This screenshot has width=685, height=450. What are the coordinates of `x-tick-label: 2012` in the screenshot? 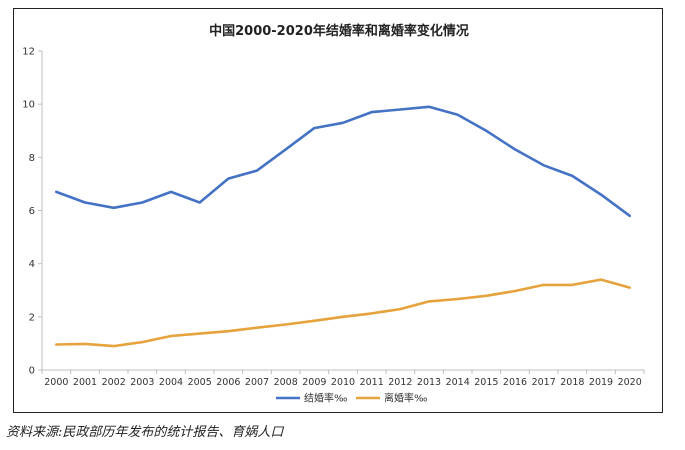 It's located at (400, 382).